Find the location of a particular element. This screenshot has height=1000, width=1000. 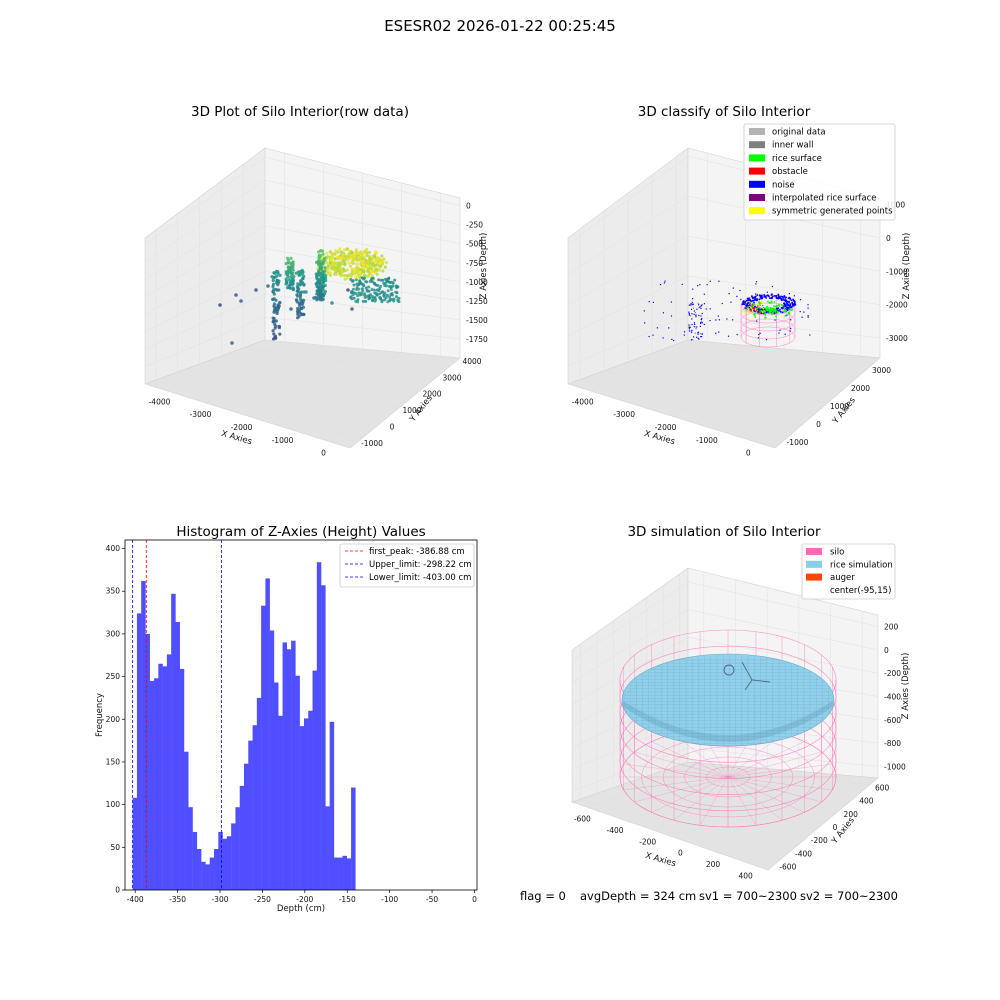

y-ticks: 0 50 100 150 200 250 300 350 400 is located at coordinates (115, 719).